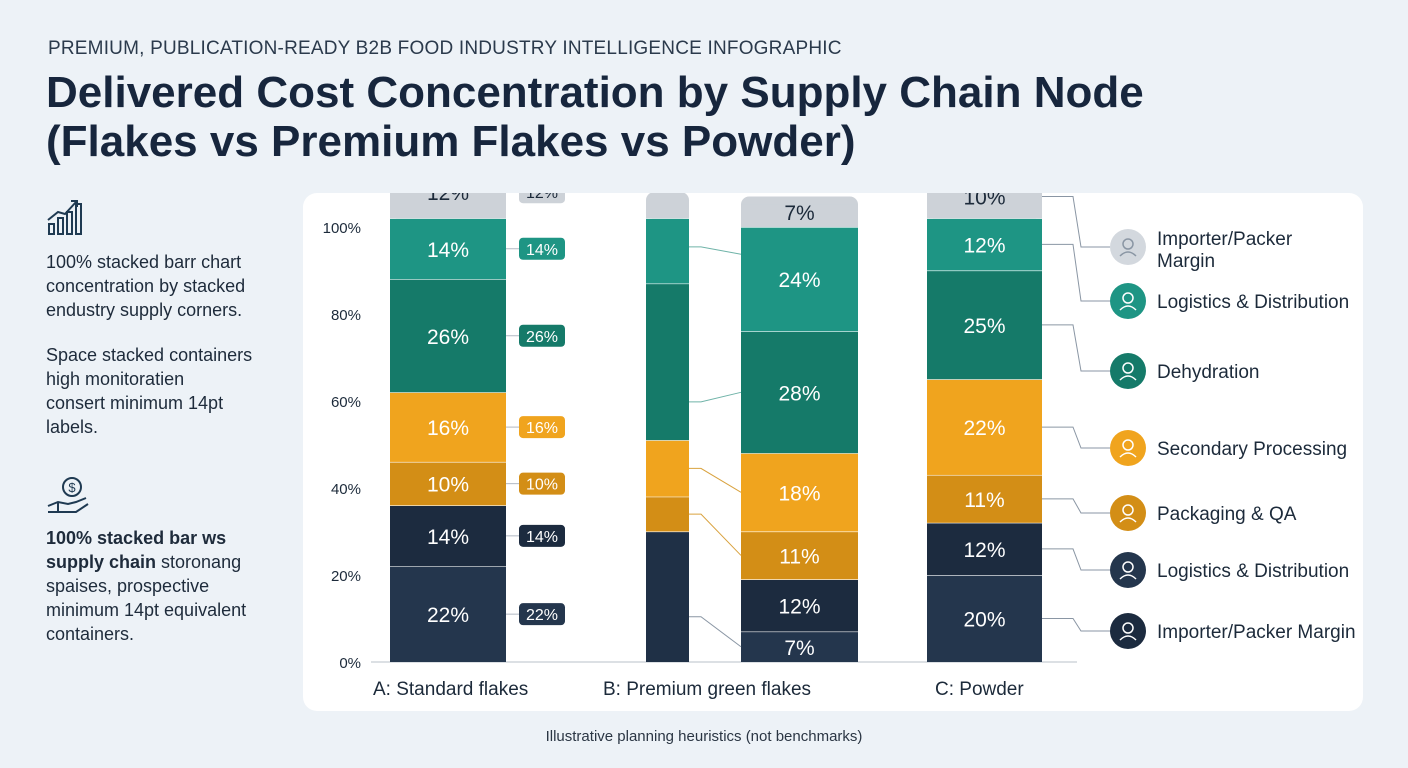  What do you see at coordinates (90, 634) in the screenshot?
I see `sidebar-text: containers.` at bounding box center [90, 634].